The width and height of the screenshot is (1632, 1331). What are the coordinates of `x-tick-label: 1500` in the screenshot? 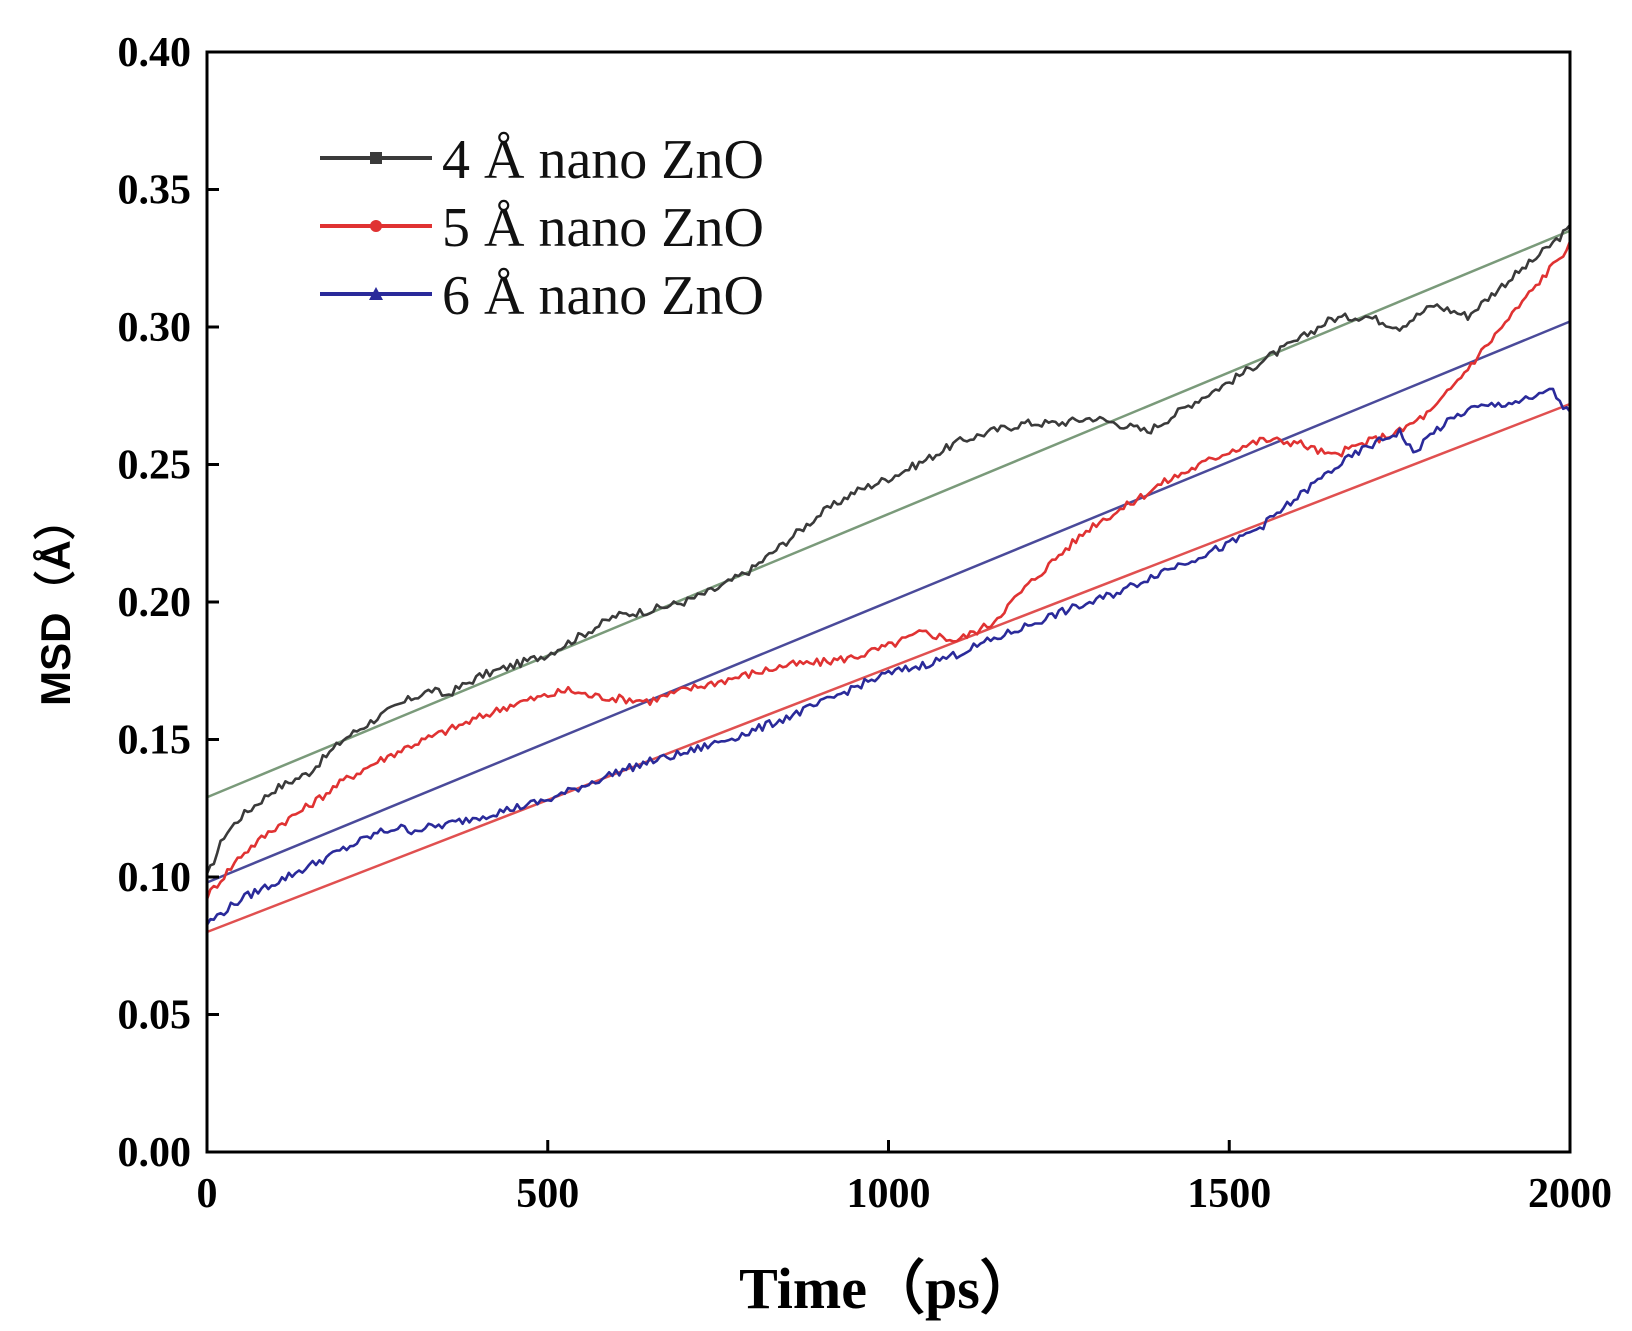 It's located at (1229, 1194).